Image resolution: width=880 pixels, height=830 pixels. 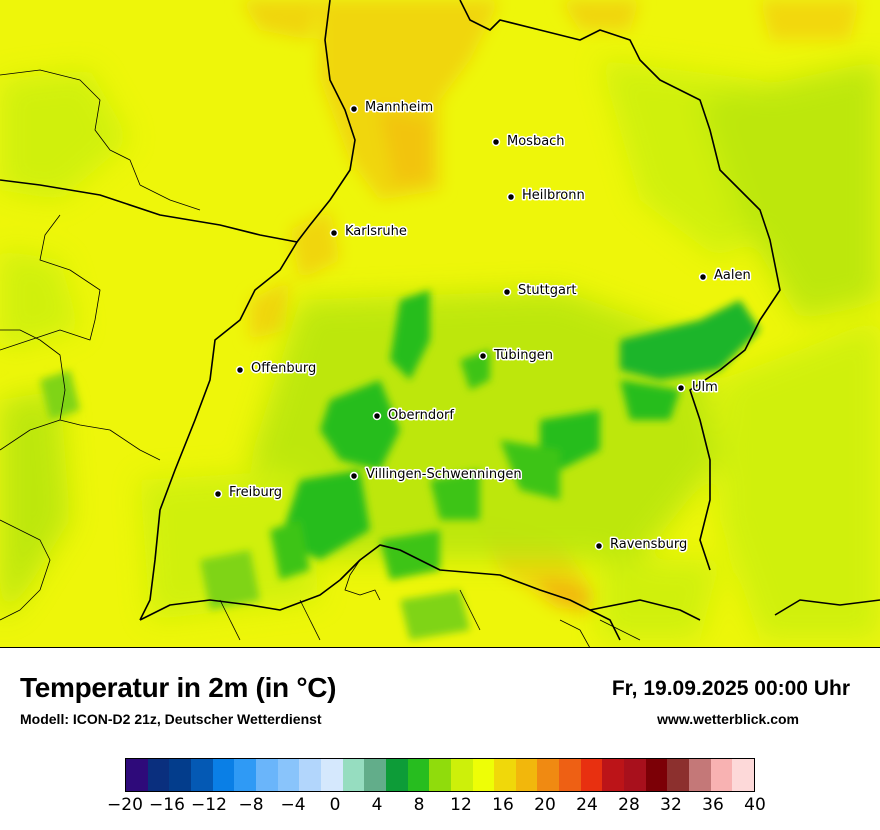 What do you see at coordinates (755, 805) in the screenshot?
I see `legend-tick-label: 40` at bounding box center [755, 805].